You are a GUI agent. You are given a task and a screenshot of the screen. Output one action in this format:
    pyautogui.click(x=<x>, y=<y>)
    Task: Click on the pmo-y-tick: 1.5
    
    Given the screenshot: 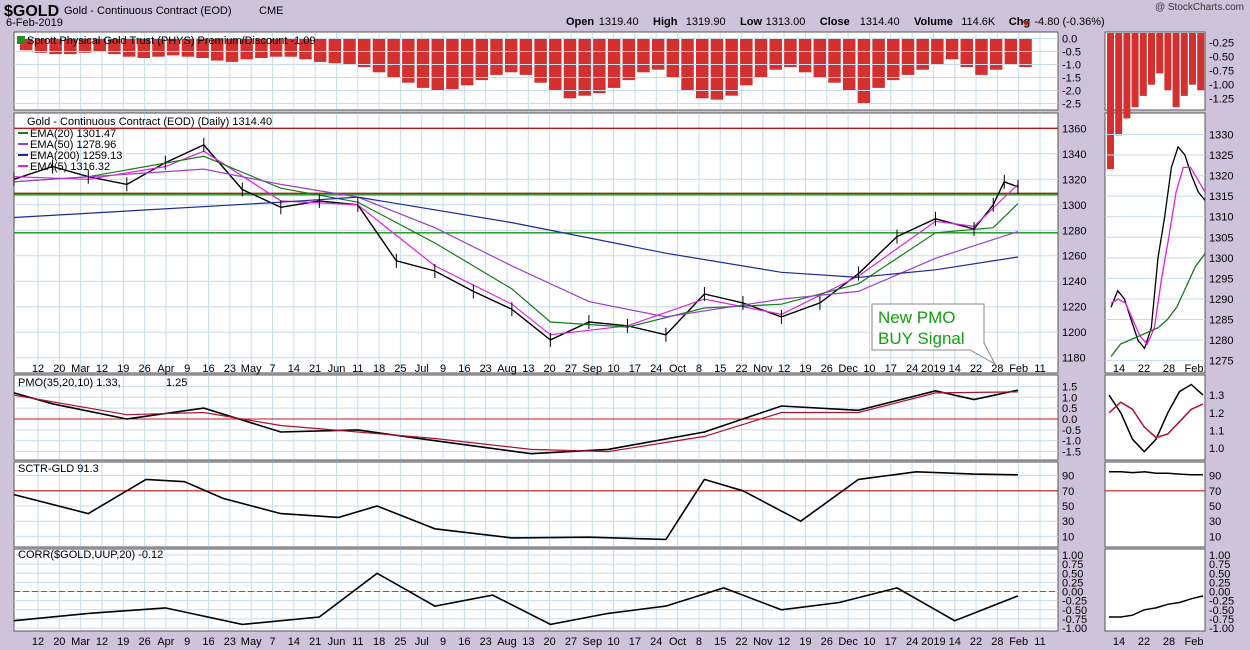 What is the action you would take?
    pyautogui.click(x=1069, y=387)
    